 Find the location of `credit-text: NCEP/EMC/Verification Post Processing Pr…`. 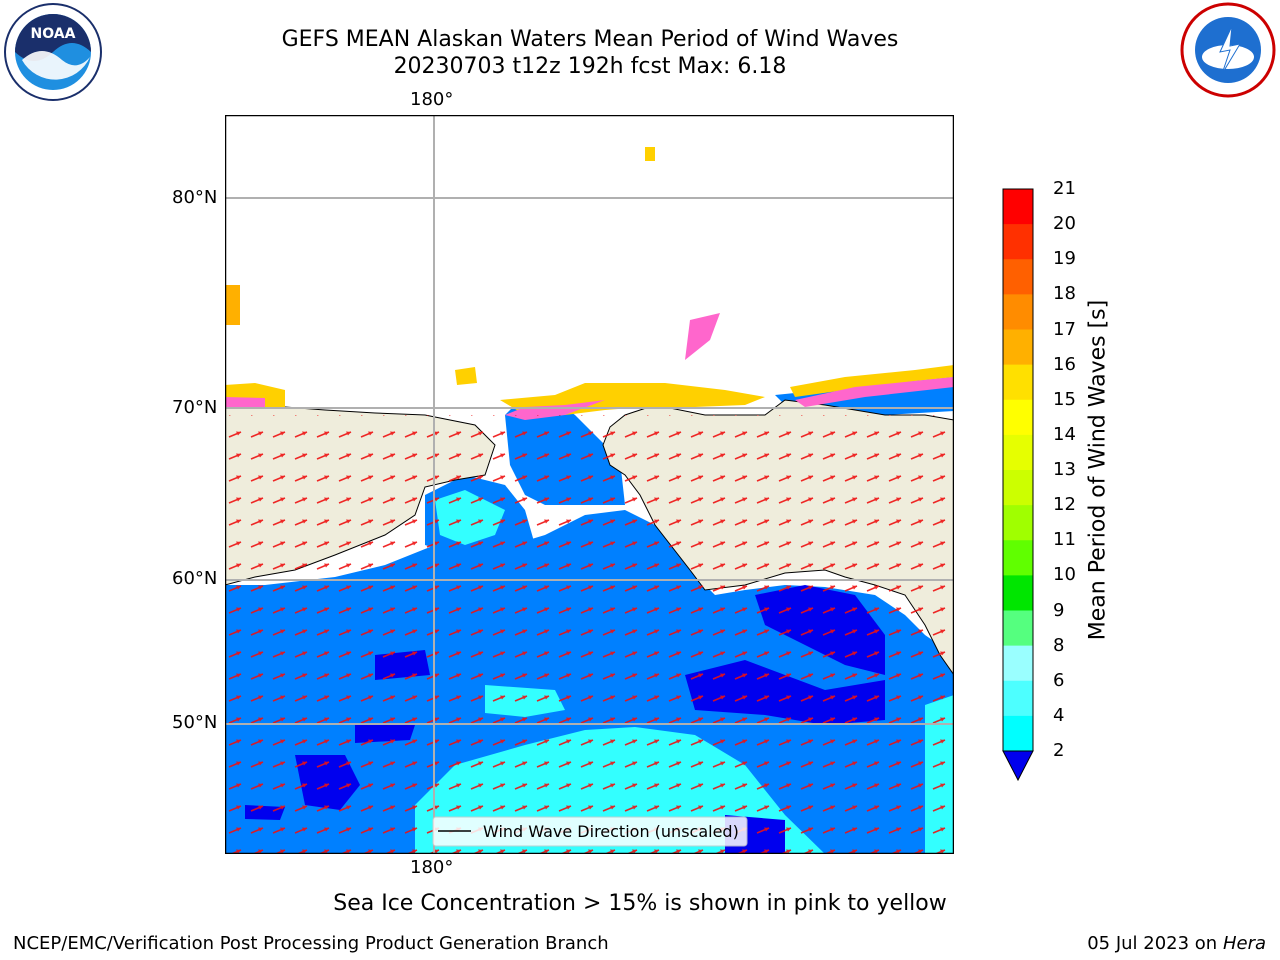

credit-text: NCEP/EMC/Verification Post Processing Pr… is located at coordinates (311, 943).